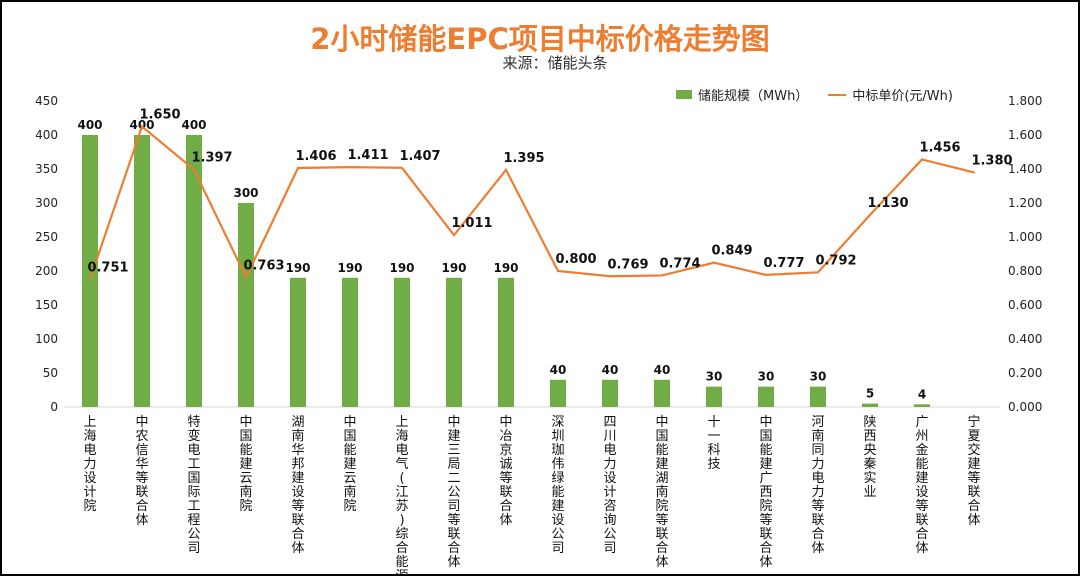 The height and width of the screenshot is (576, 1080). What do you see at coordinates (367, 155) in the screenshot?
I see `line-data-label: 1.411` at bounding box center [367, 155].